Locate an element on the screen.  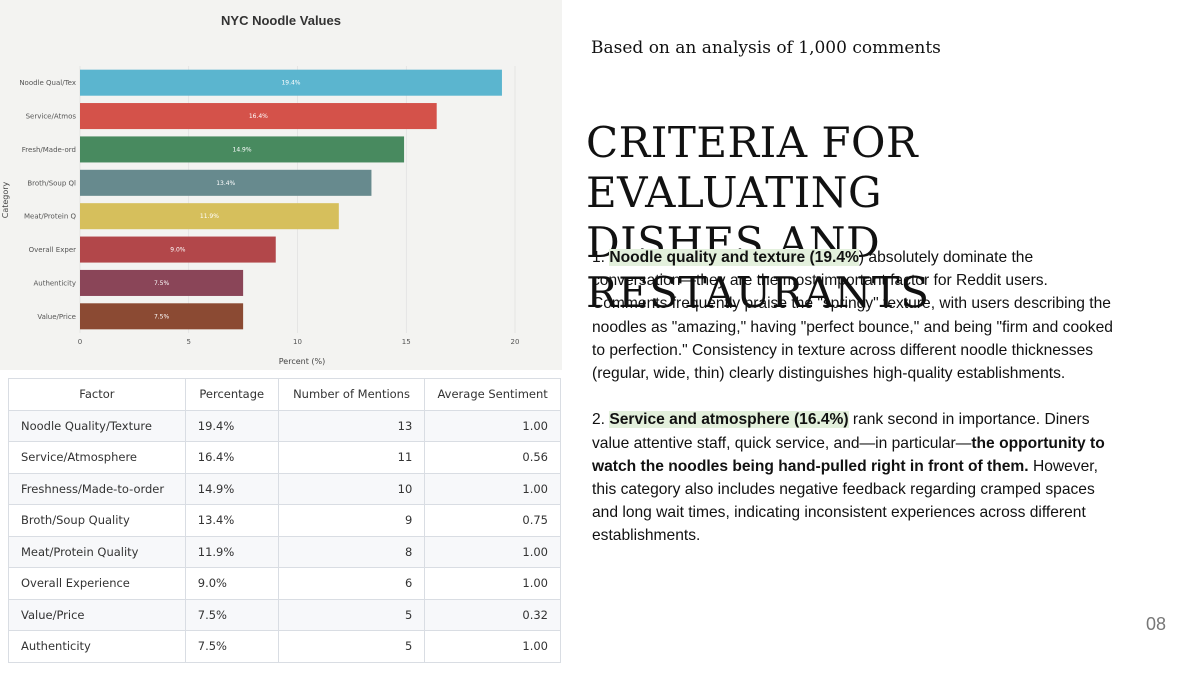
table-row: Value/Price 7.5% 5 0.32 is located at coordinates (284, 614).